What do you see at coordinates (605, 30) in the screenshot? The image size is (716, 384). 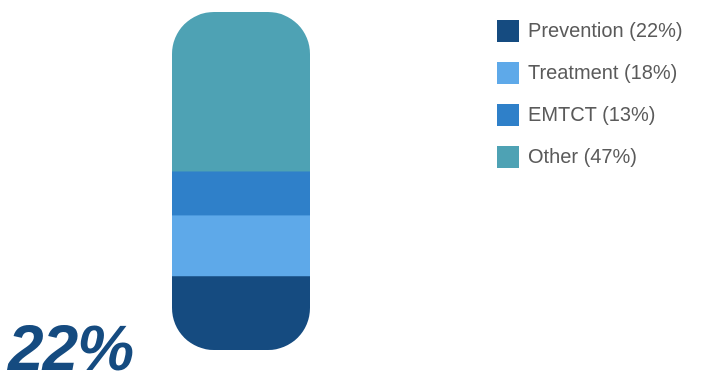 I see `legend-label: Prevention (22%)` at bounding box center [605, 30].